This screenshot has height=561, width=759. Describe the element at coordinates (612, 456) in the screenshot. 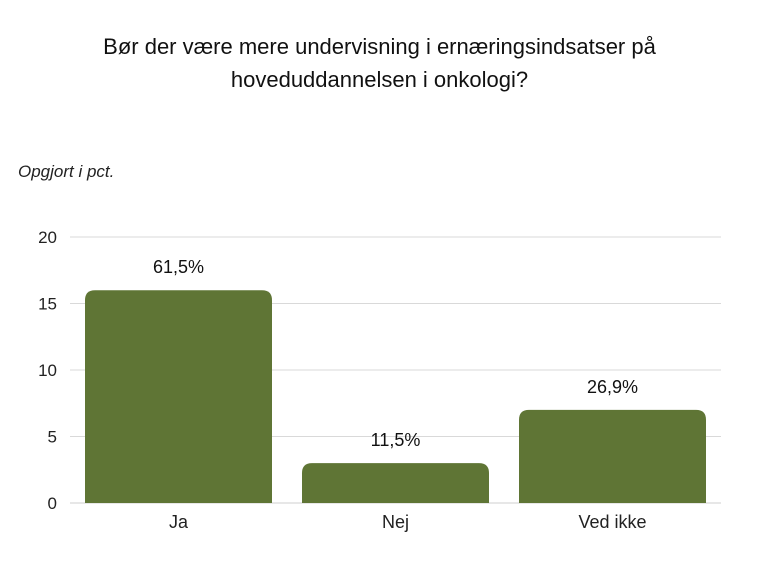

I see `bar-ved-ikke` at that location.